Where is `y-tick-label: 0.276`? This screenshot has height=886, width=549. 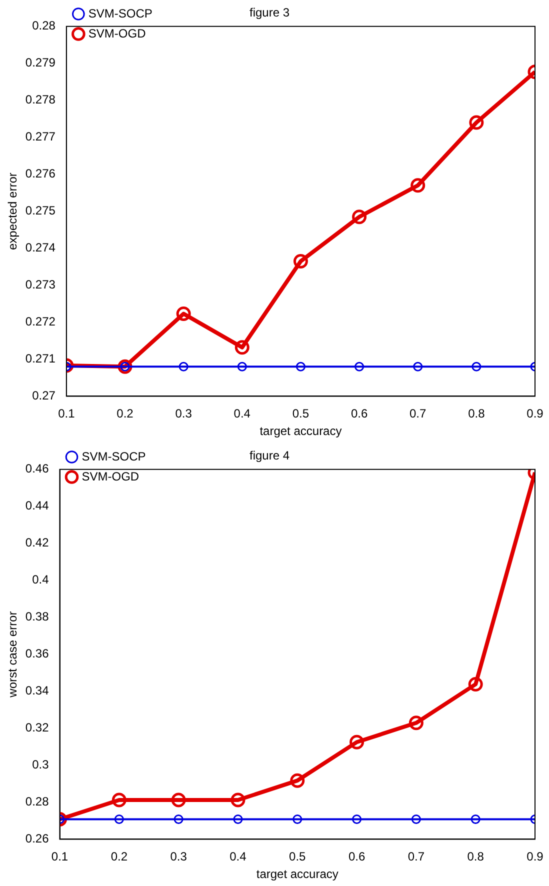 y-tick-label: 0.276 is located at coordinates (40, 173).